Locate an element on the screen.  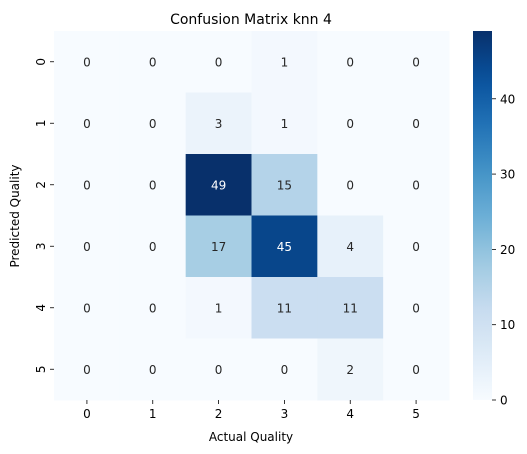
chart-title: Confusion Matrix knn 4 is located at coordinates (251, 20).